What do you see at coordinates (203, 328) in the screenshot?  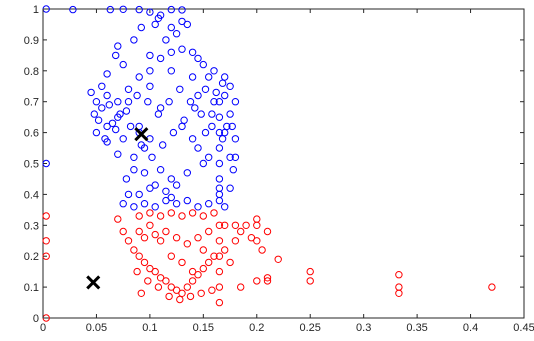 I see `x-tick-label: 0.15` at bounding box center [203, 328].